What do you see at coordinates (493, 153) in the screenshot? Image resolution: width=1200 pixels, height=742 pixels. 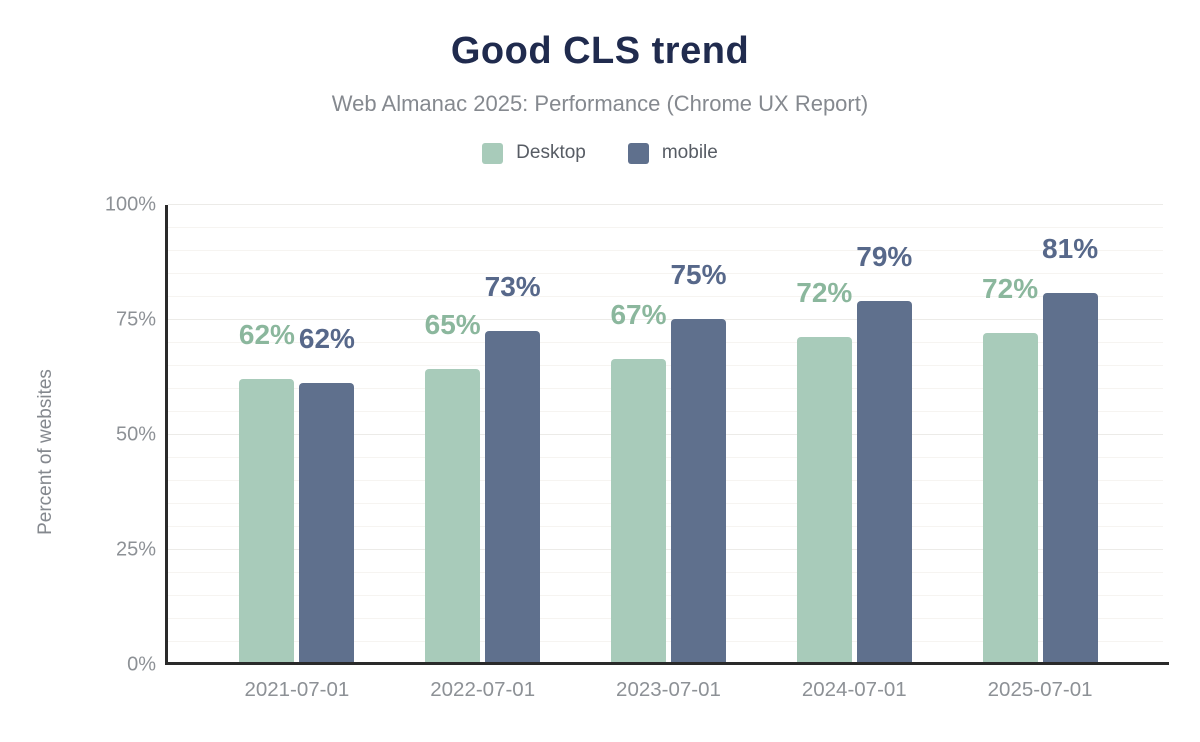 I see `legend-swatch-desktop` at bounding box center [493, 153].